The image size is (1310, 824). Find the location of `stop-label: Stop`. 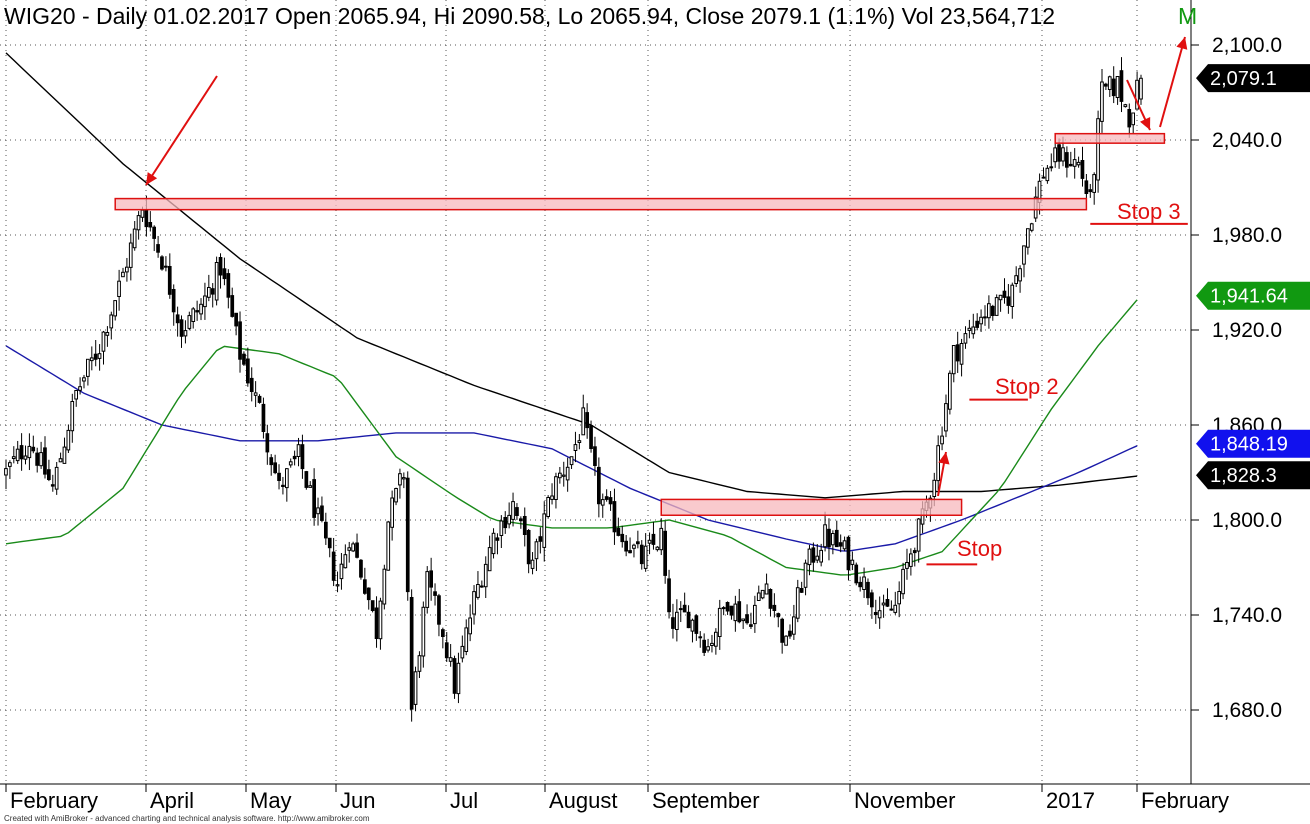

stop-label: Stop is located at coordinates (979, 548).